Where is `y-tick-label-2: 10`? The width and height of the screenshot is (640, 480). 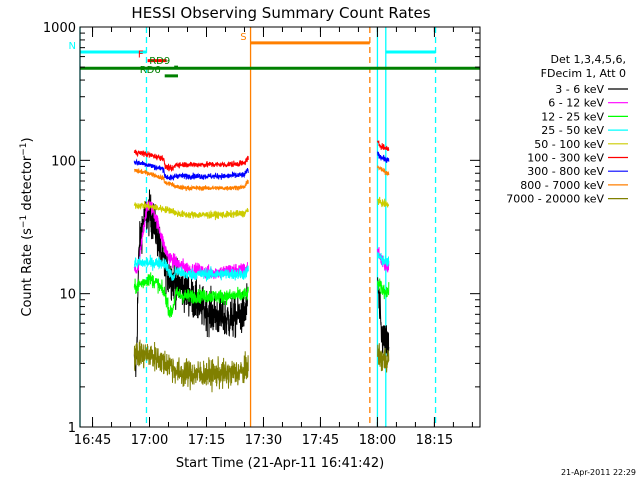 y-tick-label-2: 10 is located at coordinates (67, 295).